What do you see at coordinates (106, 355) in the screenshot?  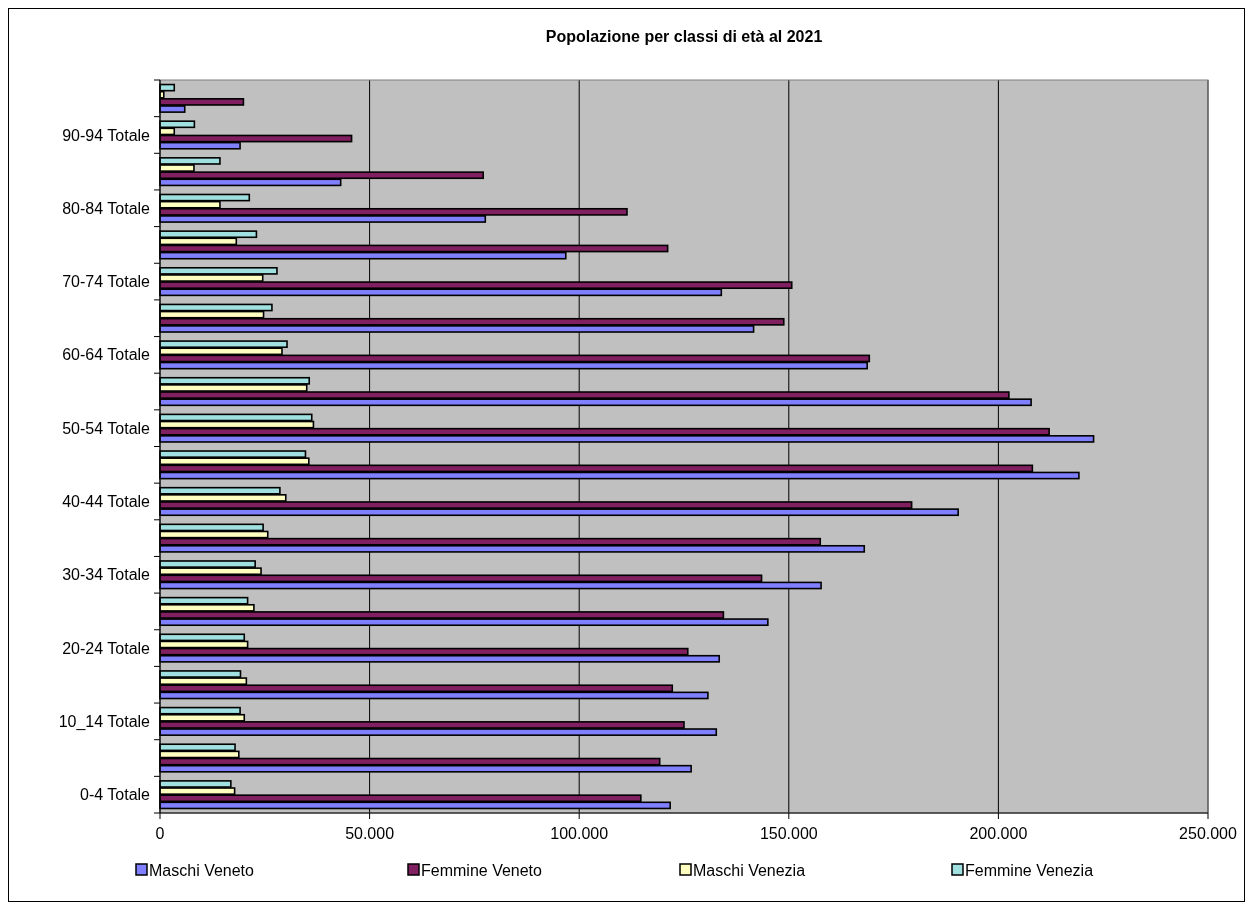 I see `y-tick-label: 60-64 Totale` at bounding box center [106, 355].